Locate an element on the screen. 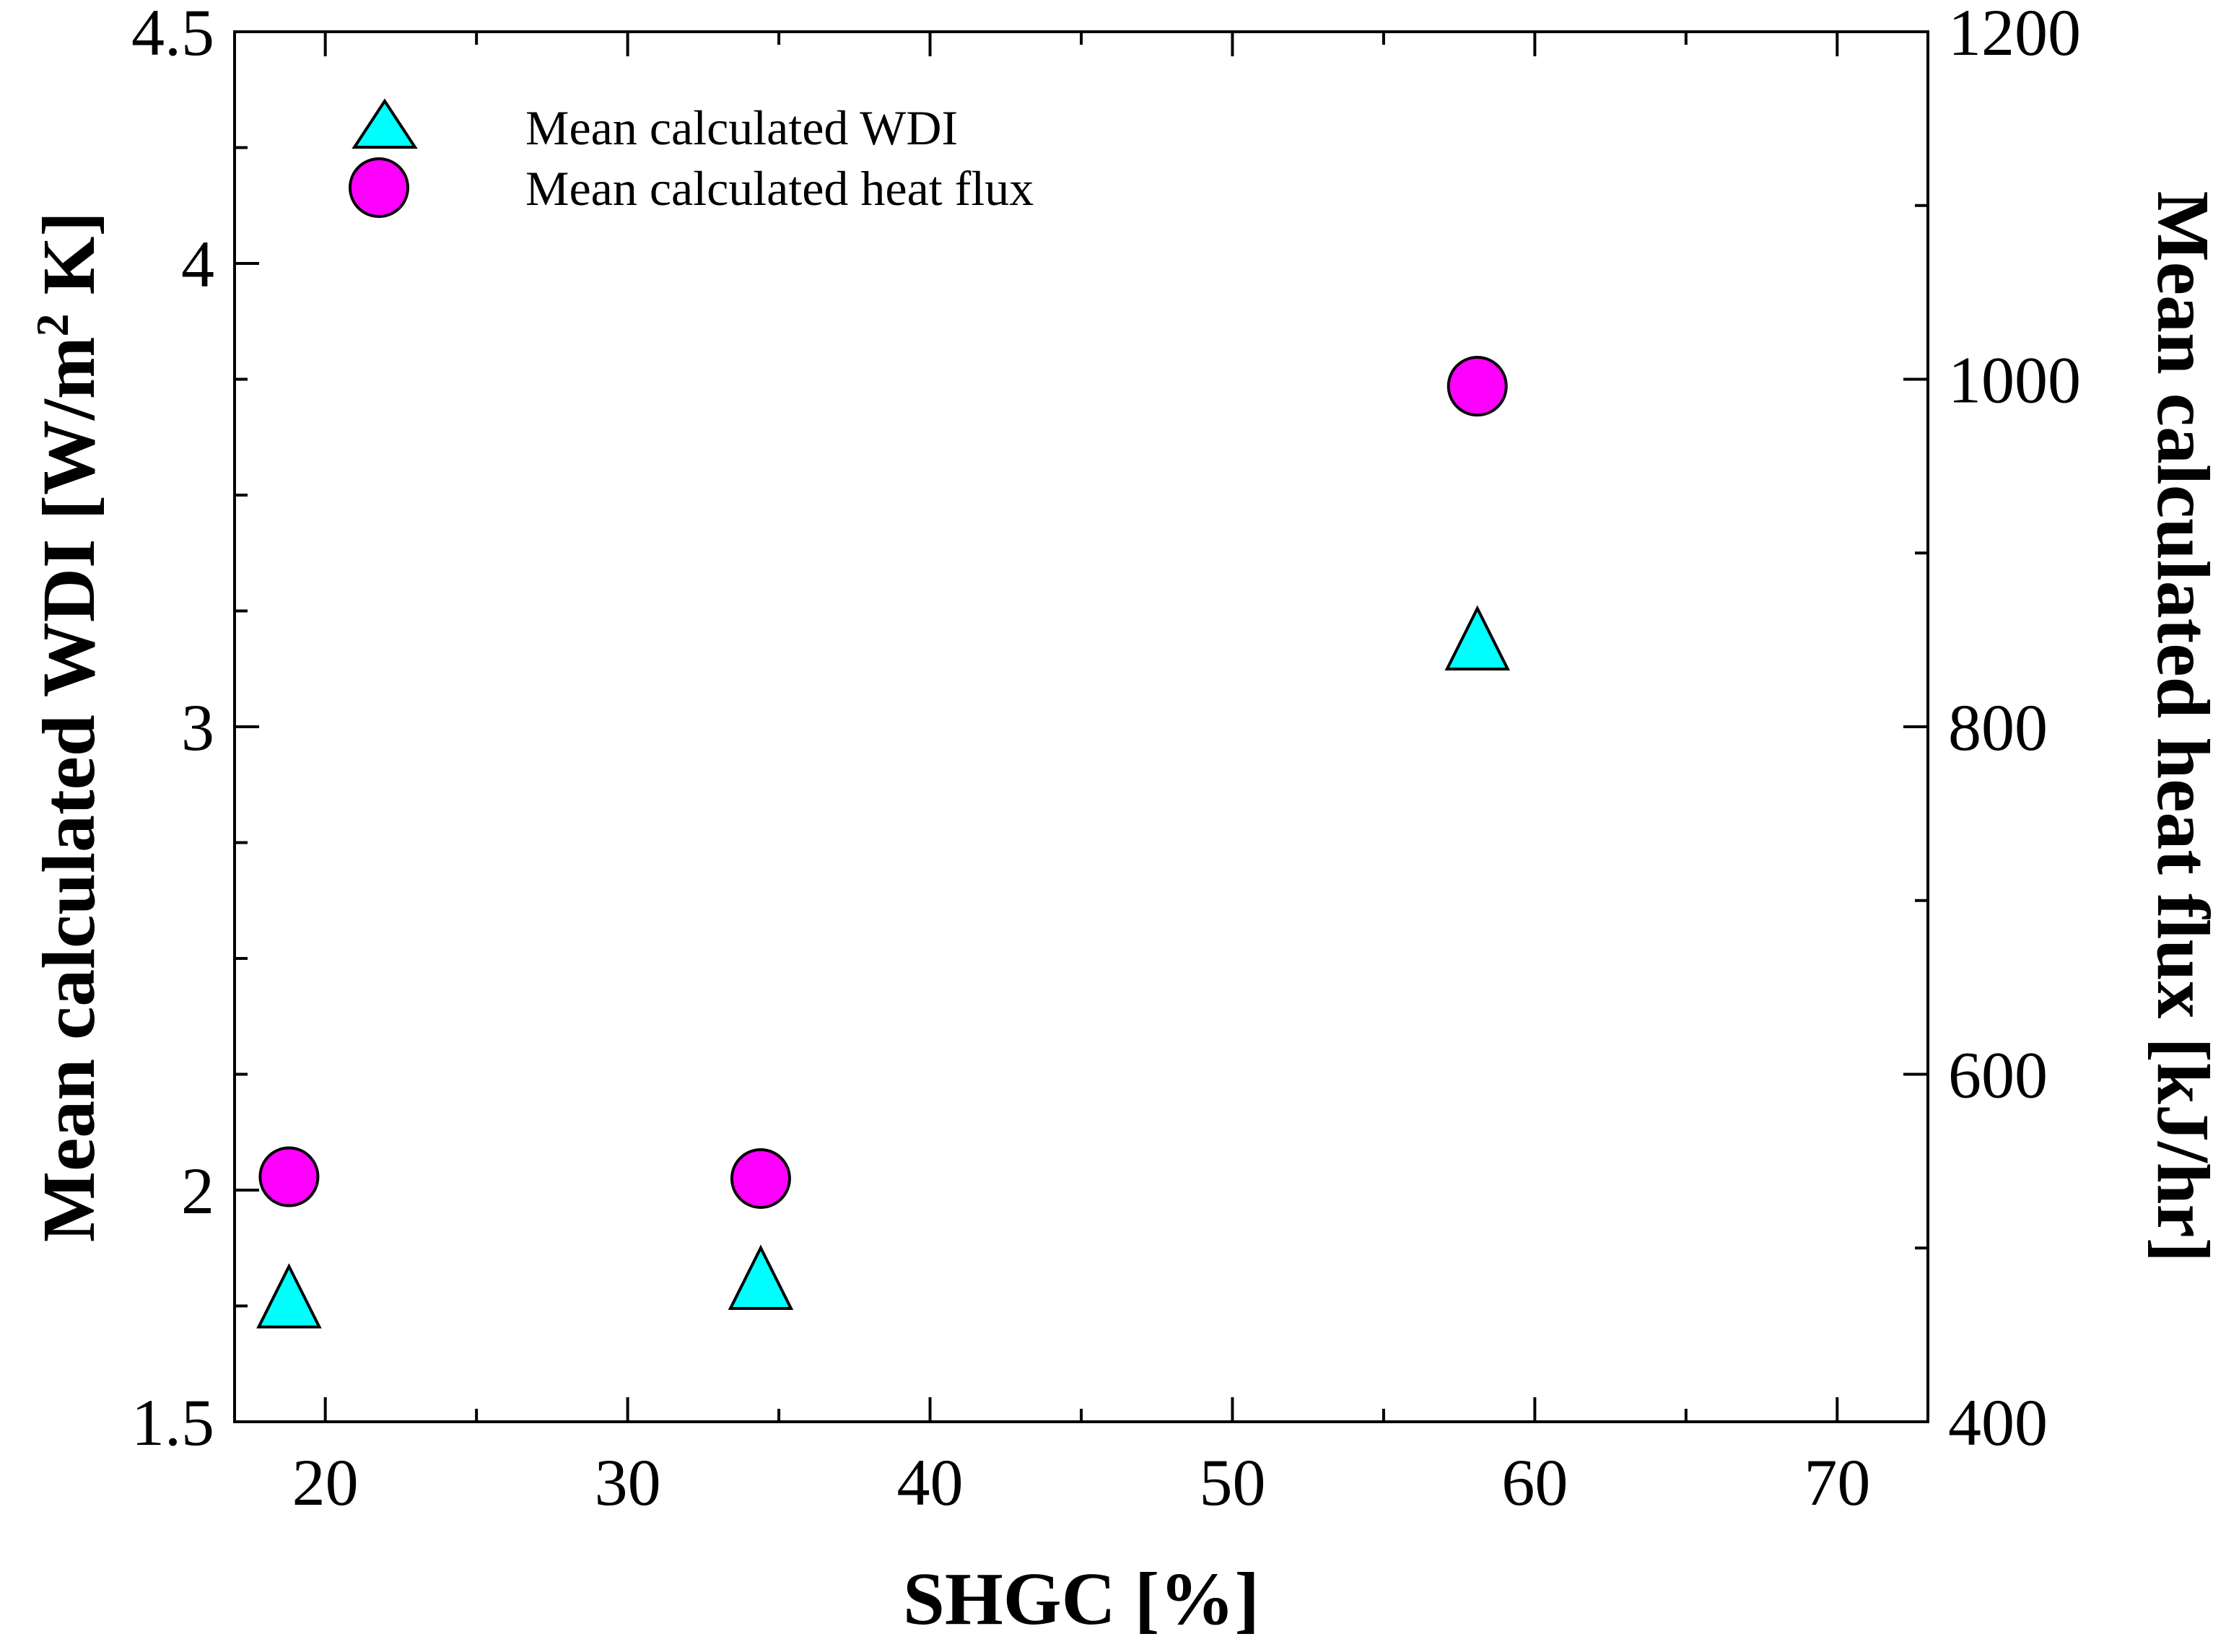 This screenshot has width=2226, height=1652. right-y-axis-ticks: 400 600 800 1000 1200 is located at coordinates (1992, 729).